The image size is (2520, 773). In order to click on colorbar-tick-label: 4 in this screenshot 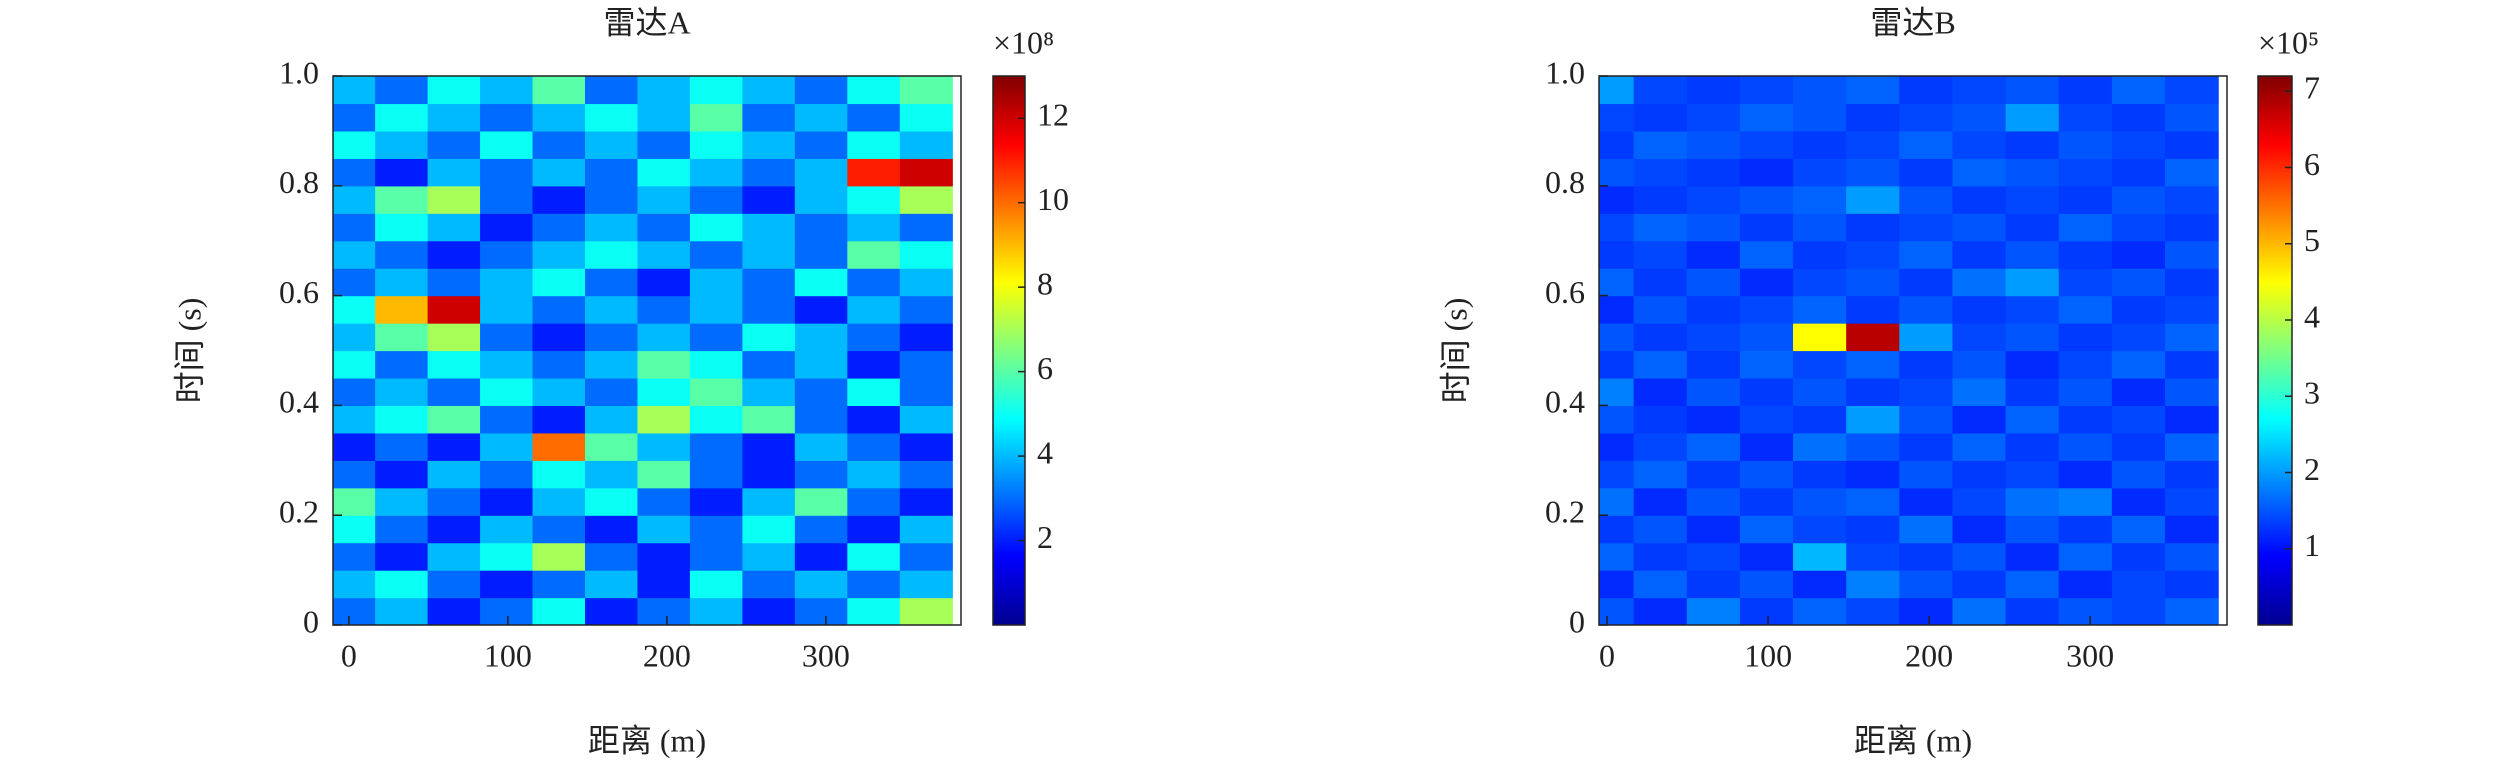, I will do `click(2312, 316)`.